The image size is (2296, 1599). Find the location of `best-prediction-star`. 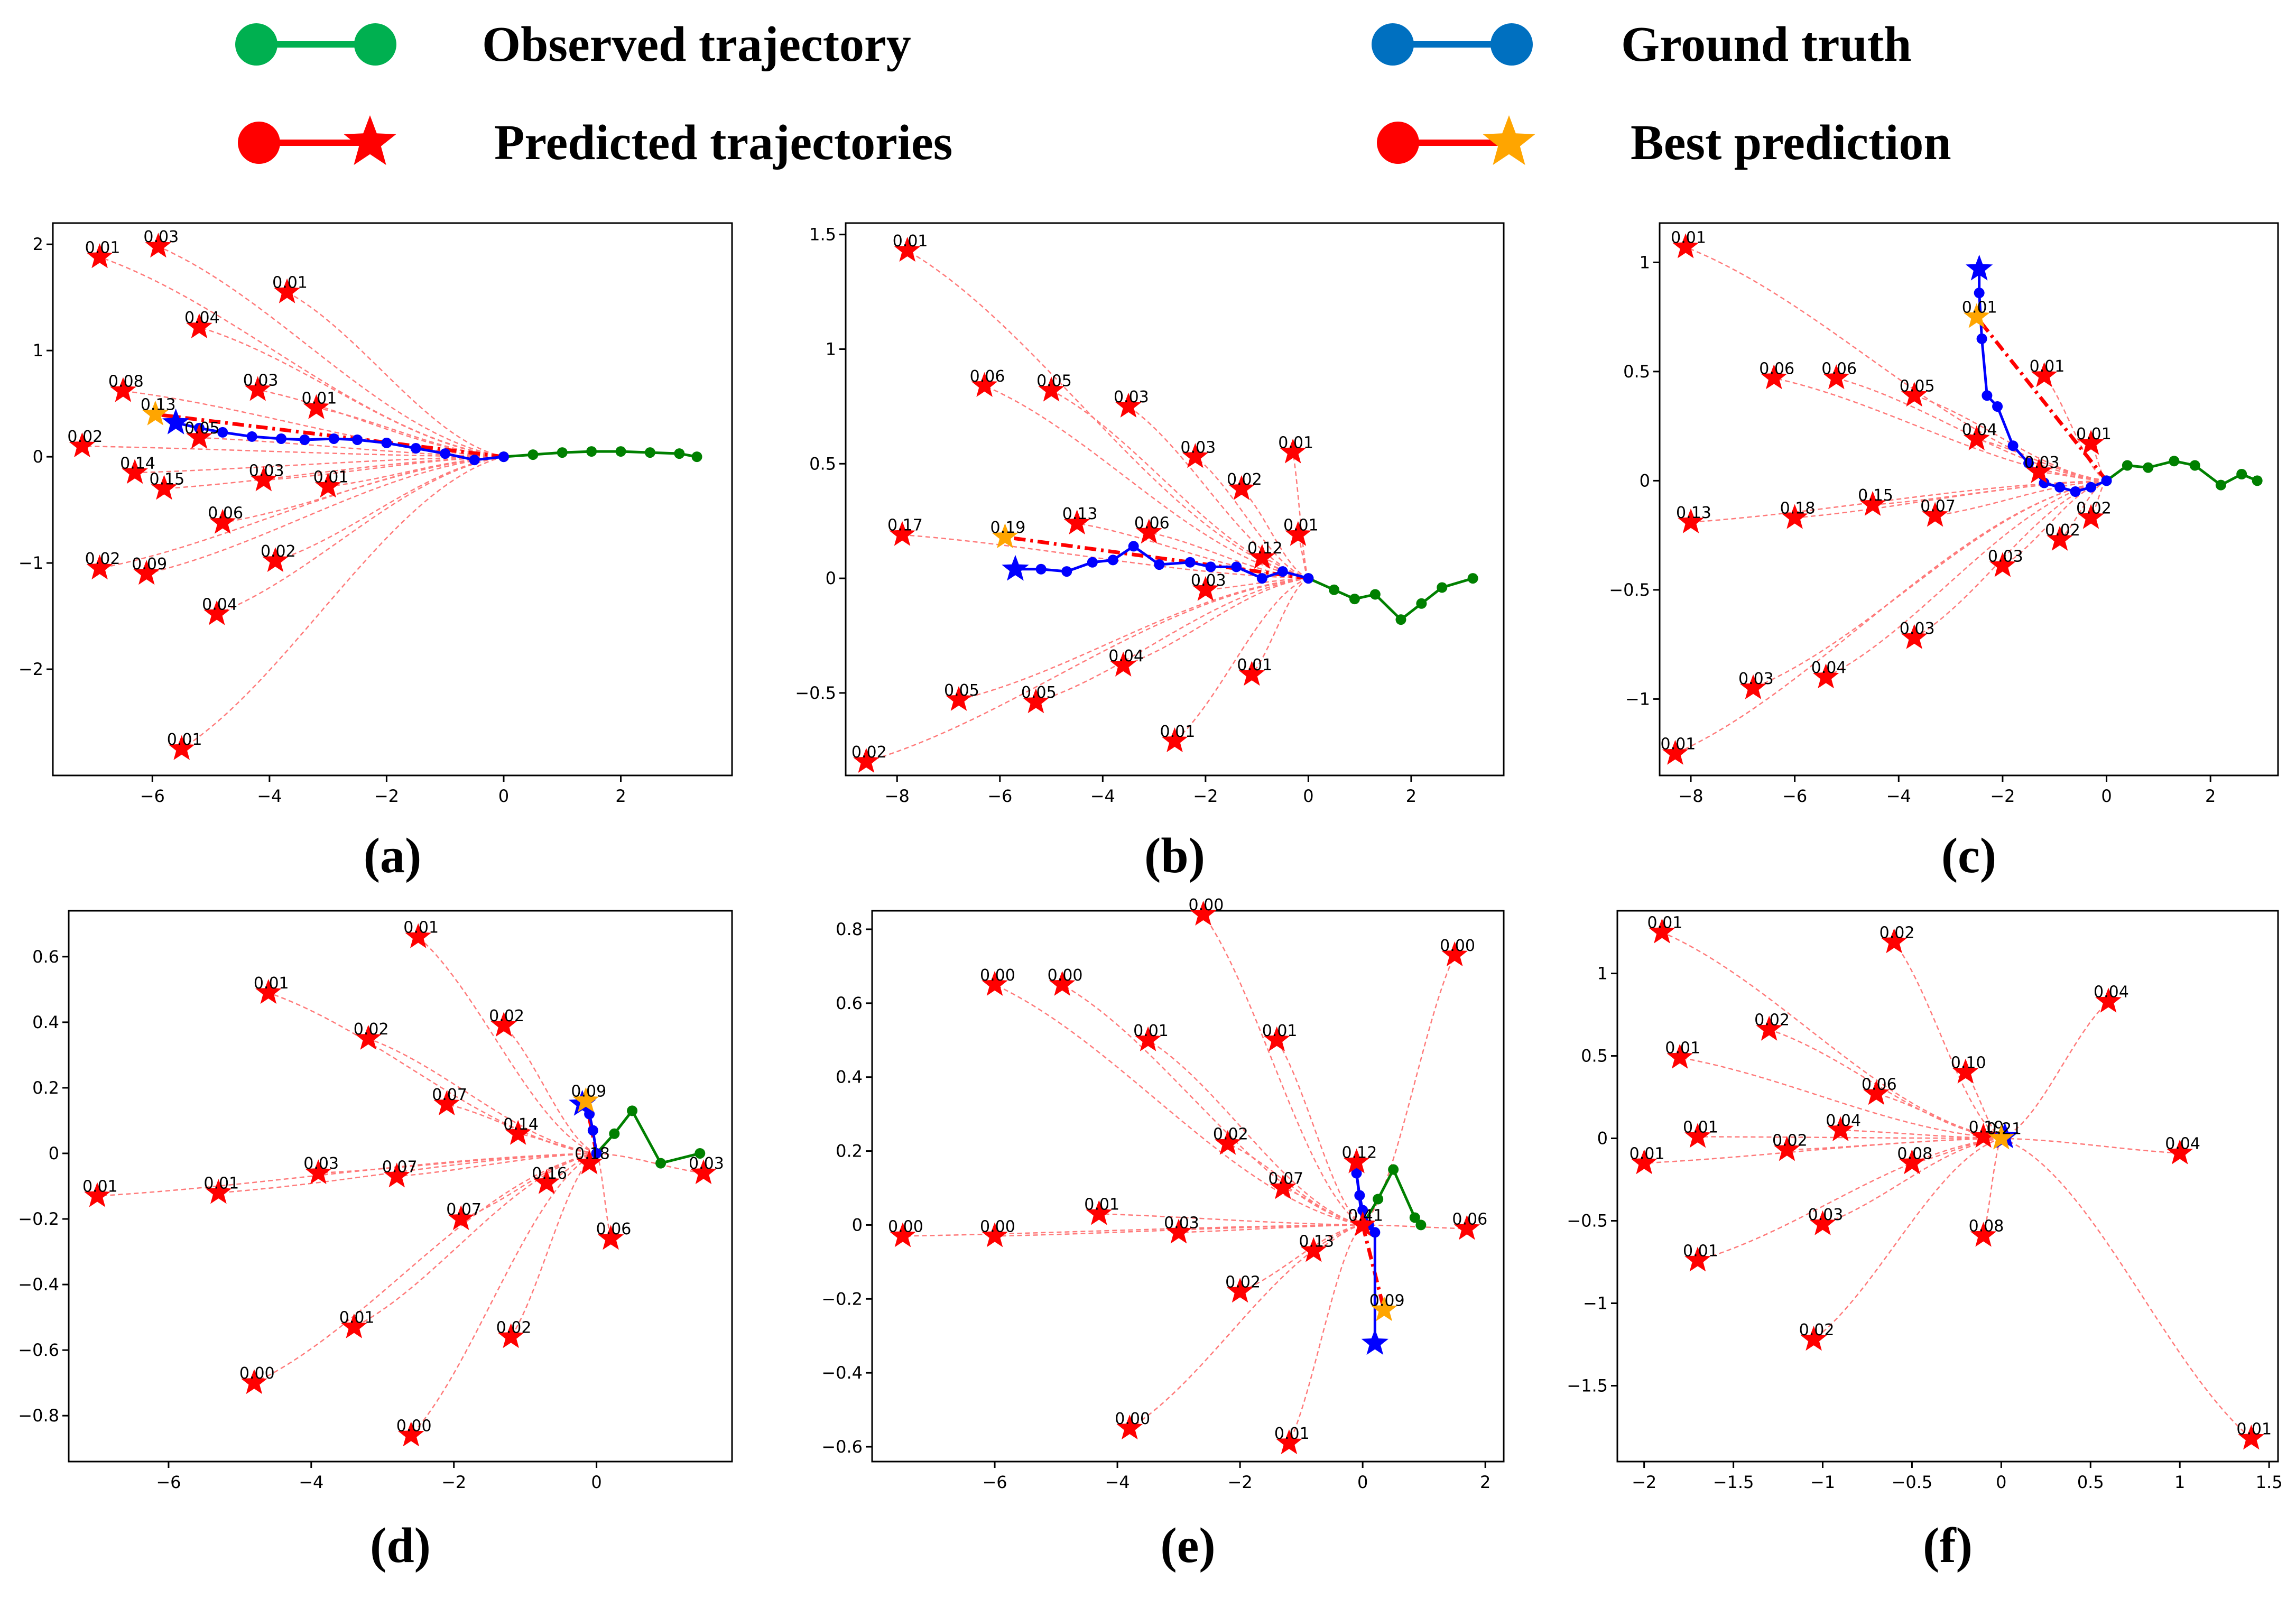

best-prediction-star is located at coordinates (1005, 536).